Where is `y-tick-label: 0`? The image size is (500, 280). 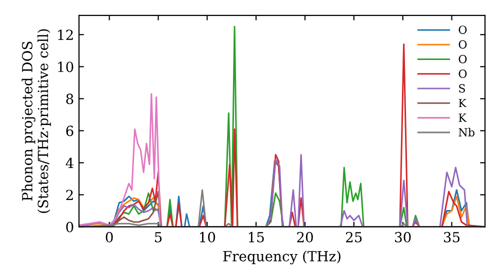
y-tick-label: 0 is located at coordinates (70, 227).